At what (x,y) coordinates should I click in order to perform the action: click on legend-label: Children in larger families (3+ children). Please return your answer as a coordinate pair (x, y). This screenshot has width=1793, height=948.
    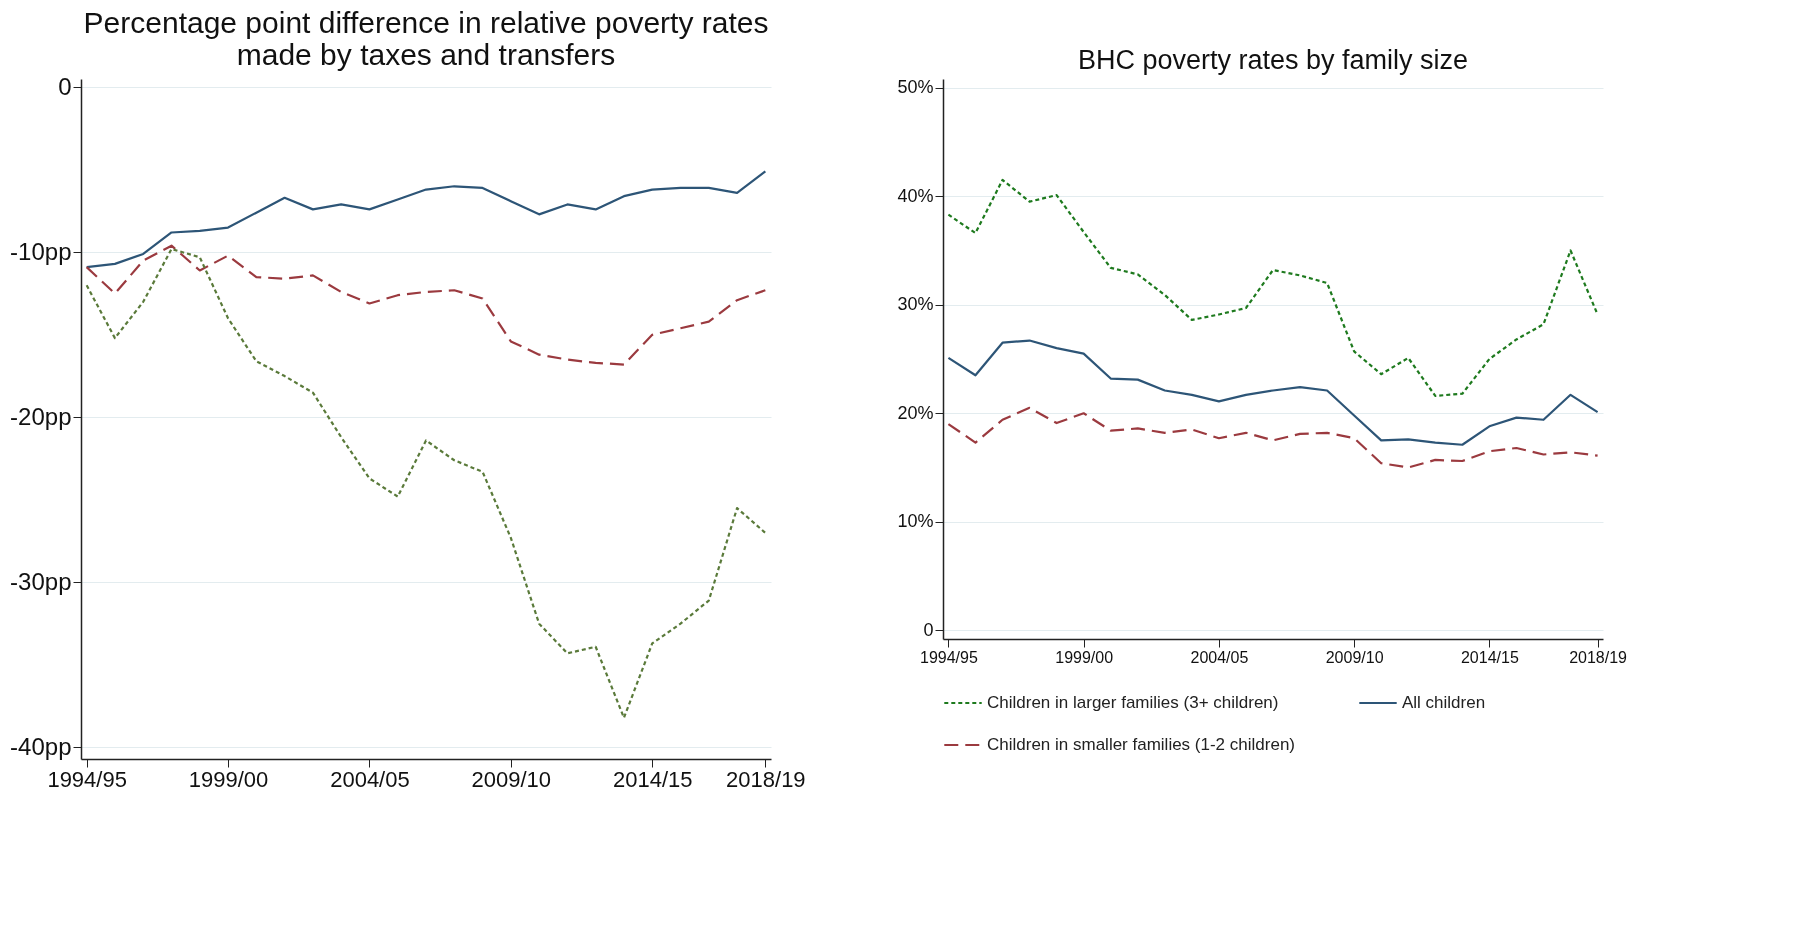
    Looking at the image, I should click on (1133, 702).